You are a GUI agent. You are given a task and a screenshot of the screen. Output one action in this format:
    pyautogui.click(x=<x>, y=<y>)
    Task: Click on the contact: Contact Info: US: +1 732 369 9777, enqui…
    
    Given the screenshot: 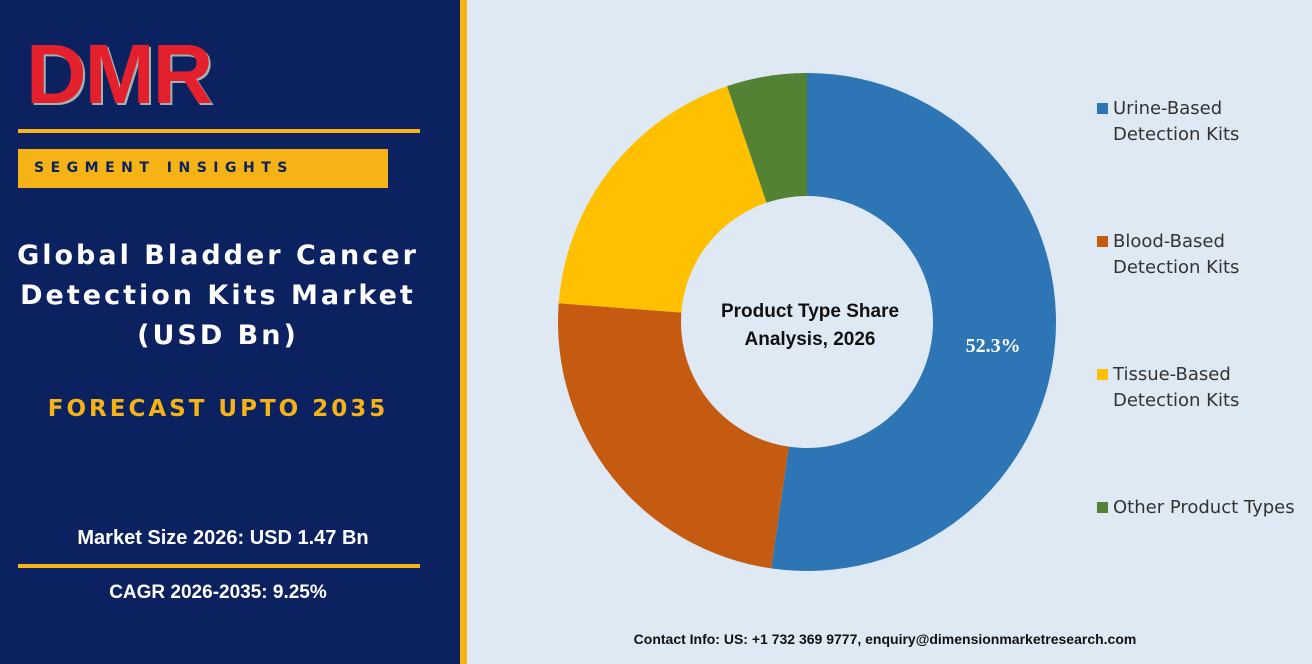 What is the action you would take?
    pyautogui.click(x=885, y=639)
    